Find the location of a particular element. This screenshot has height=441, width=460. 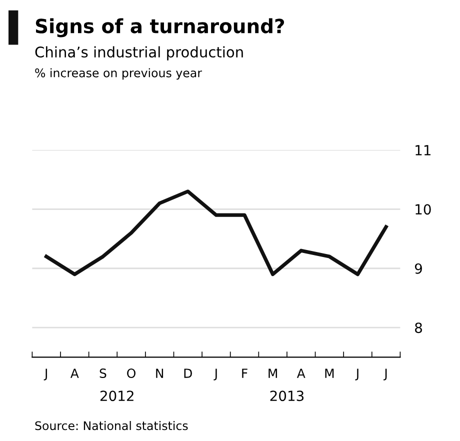

y-tick-label: 9 is located at coordinates (418, 268).